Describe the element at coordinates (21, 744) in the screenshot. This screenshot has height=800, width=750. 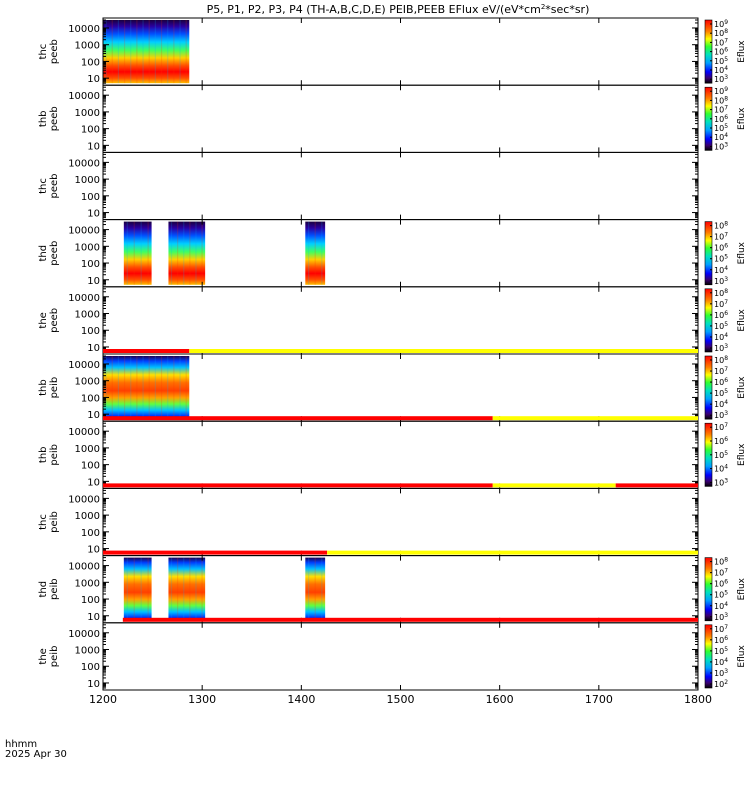
I see `x-unit-label: hhmm` at that location.